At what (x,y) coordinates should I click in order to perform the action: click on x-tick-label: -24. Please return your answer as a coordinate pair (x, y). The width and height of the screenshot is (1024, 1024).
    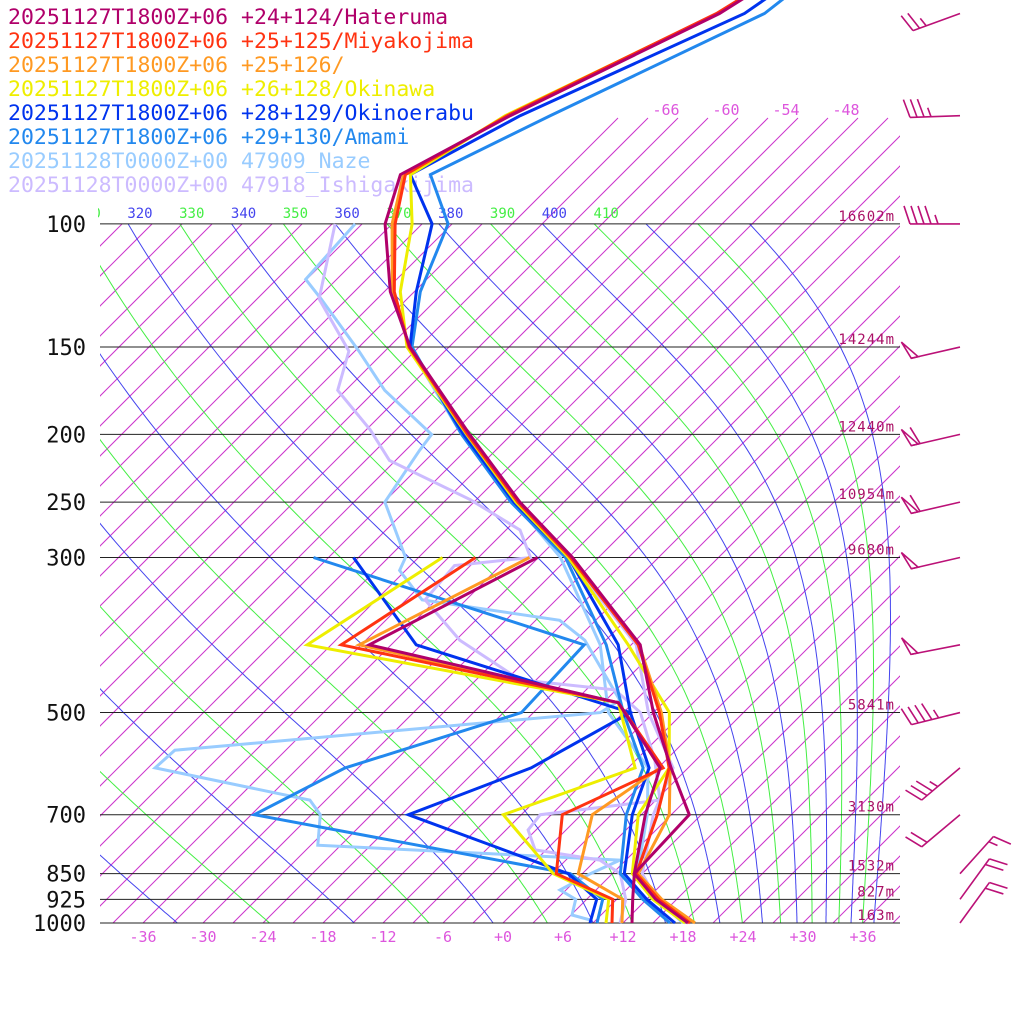
    Looking at the image, I should click on (262, 937).